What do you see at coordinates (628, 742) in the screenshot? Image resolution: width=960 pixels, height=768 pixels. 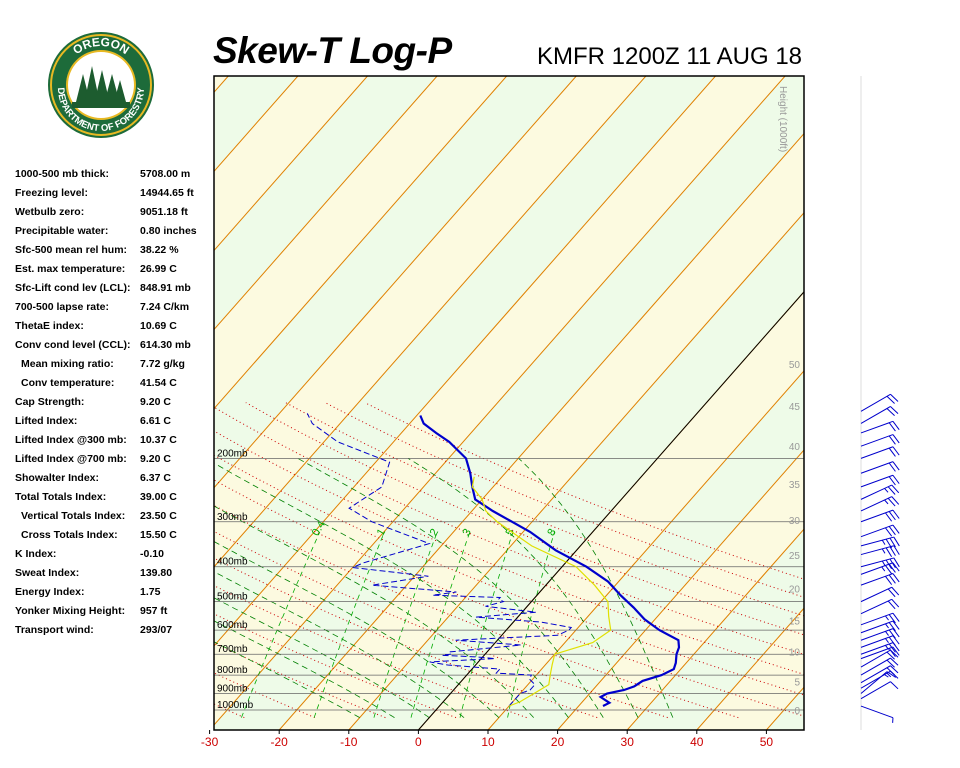 I see `x-tick-label: 30` at bounding box center [628, 742].